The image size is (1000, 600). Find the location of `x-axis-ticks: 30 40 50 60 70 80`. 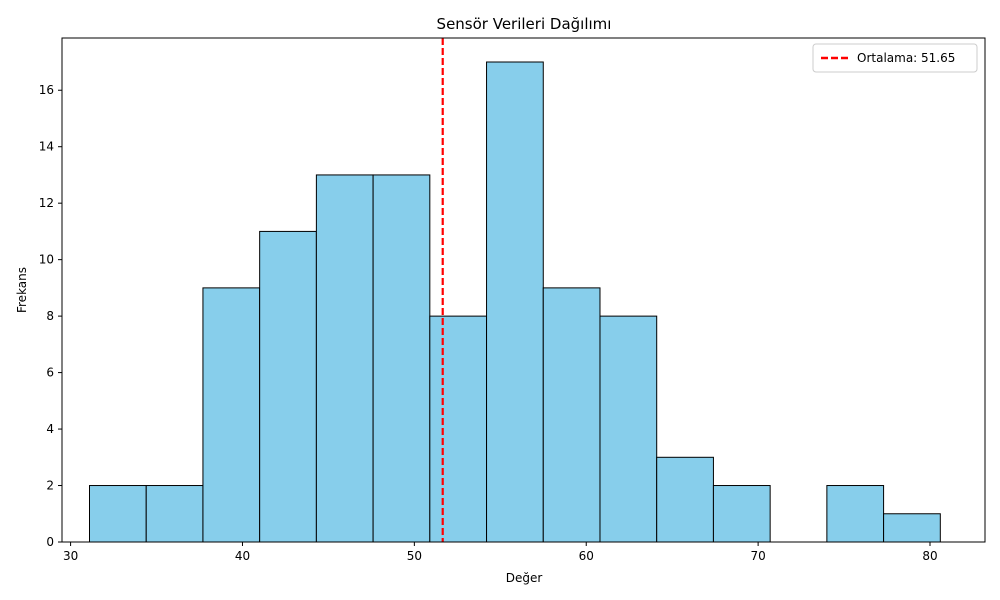

x-axis-ticks: 30 40 50 60 70 80 is located at coordinates (500, 552).